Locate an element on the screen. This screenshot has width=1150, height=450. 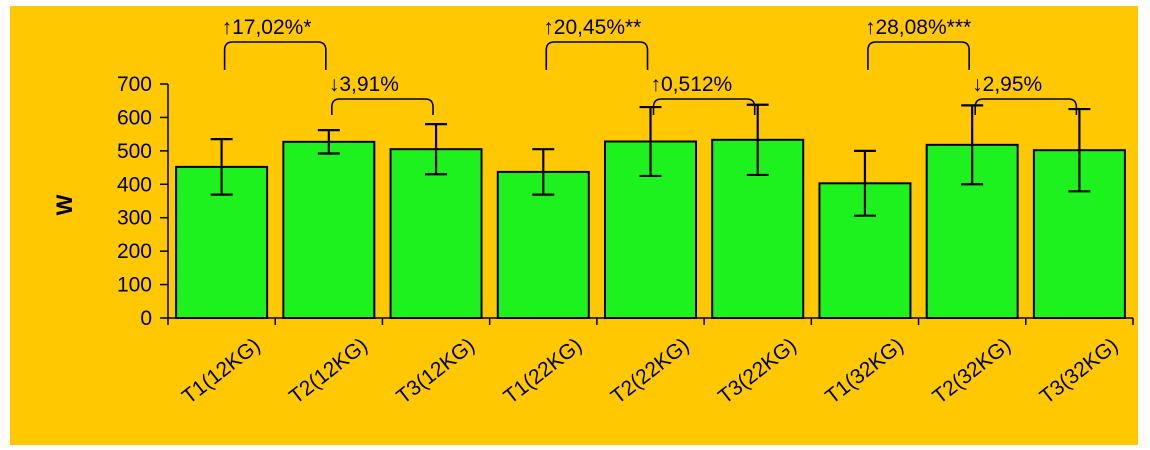
y-tick-label: 0 is located at coordinates (146, 318).